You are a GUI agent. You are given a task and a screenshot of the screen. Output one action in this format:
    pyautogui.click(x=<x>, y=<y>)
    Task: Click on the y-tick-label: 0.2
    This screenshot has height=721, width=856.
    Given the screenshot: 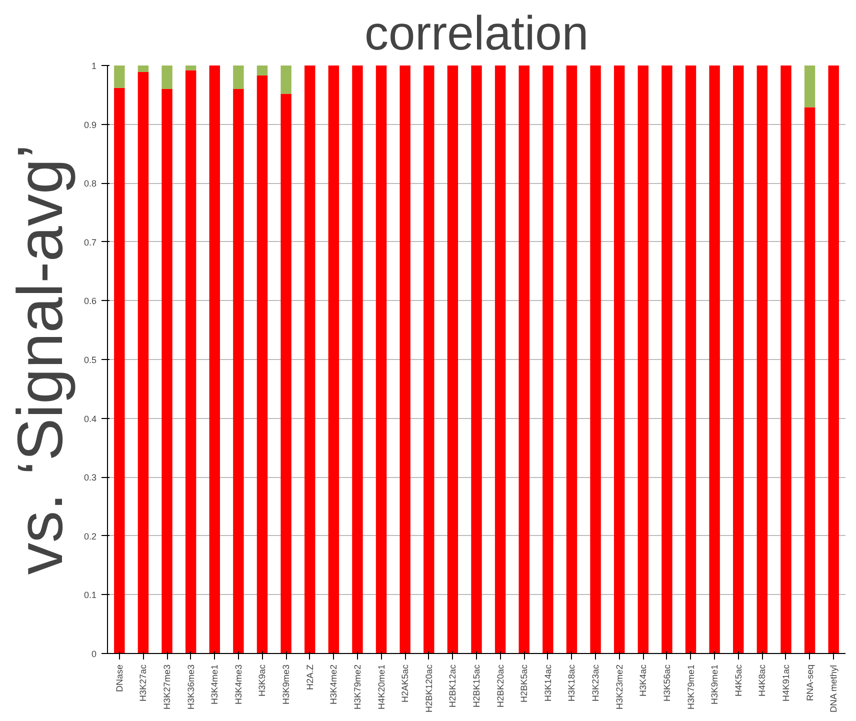 What is the action you would take?
    pyautogui.click(x=90, y=536)
    